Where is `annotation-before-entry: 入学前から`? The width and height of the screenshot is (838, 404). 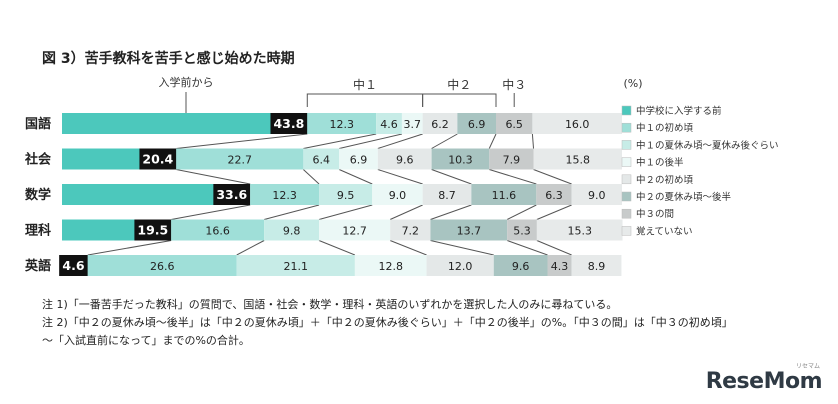 annotation-before-entry: 入学前から is located at coordinates (186, 82).